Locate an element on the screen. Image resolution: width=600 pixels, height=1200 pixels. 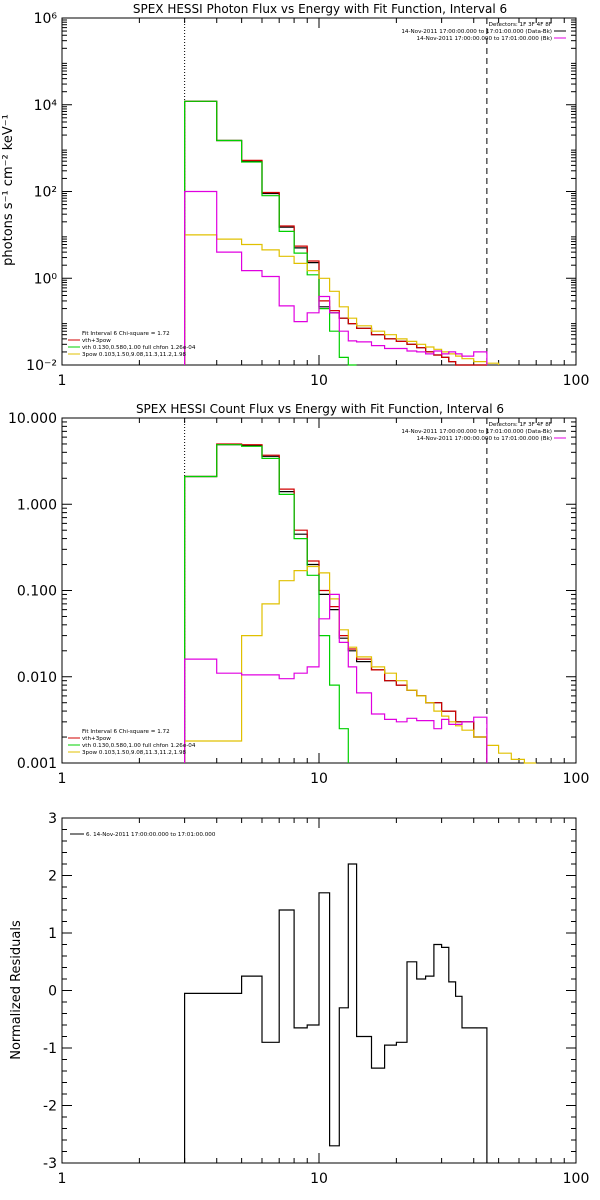
y-tick-label-0: 10² is located at coordinates (45, 193).